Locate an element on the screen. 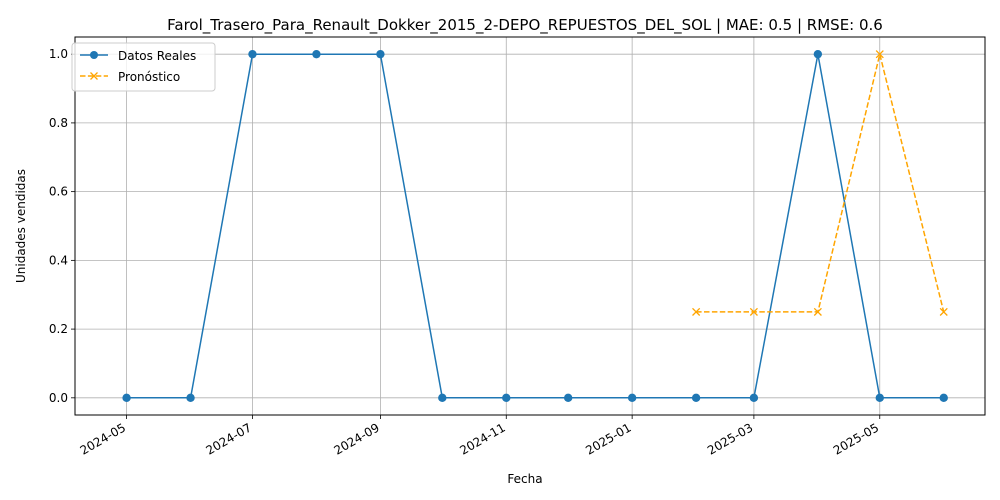 The width and height of the screenshot is (1000, 500). legend-marker-datos-reales is located at coordinates (94, 55).